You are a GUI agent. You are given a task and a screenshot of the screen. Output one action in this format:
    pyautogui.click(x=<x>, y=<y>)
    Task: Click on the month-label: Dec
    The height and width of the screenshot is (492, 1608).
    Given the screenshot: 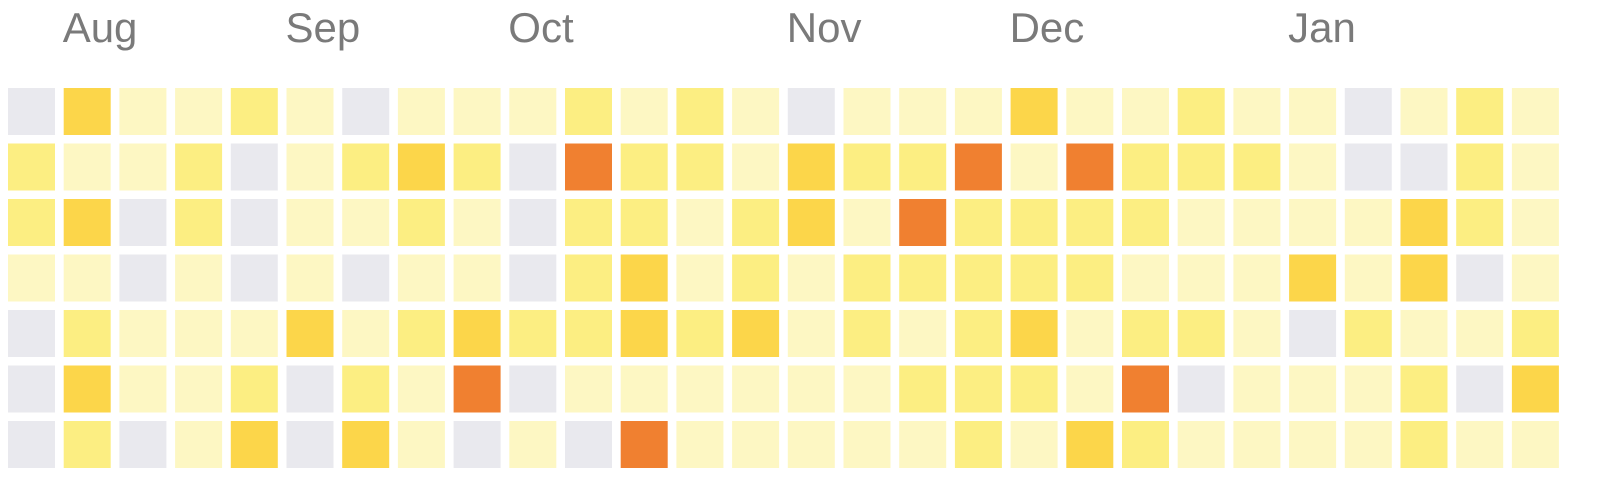 What is the action you would take?
    pyautogui.click(x=1047, y=27)
    